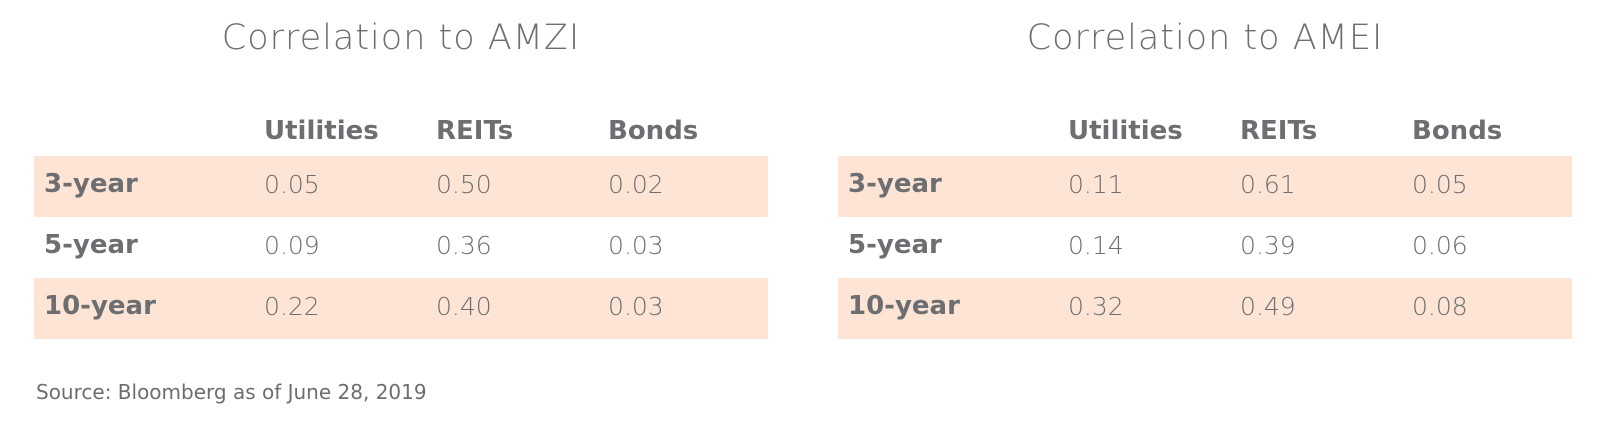  What do you see at coordinates (1268, 184) in the screenshot?
I see `cell-value: 0.61` at bounding box center [1268, 184].